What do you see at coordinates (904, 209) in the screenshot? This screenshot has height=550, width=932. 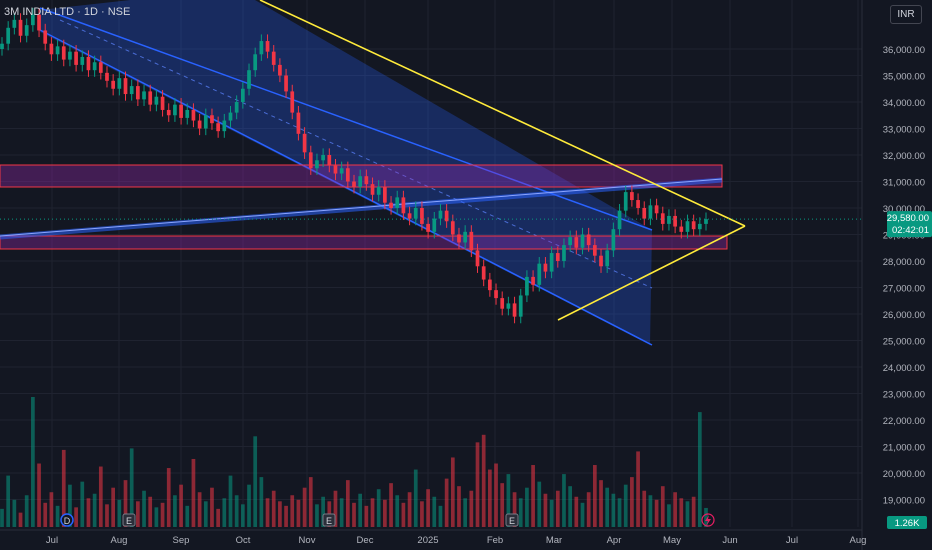 I see `price-tick-label: 30,000.00` at bounding box center [904, 209].